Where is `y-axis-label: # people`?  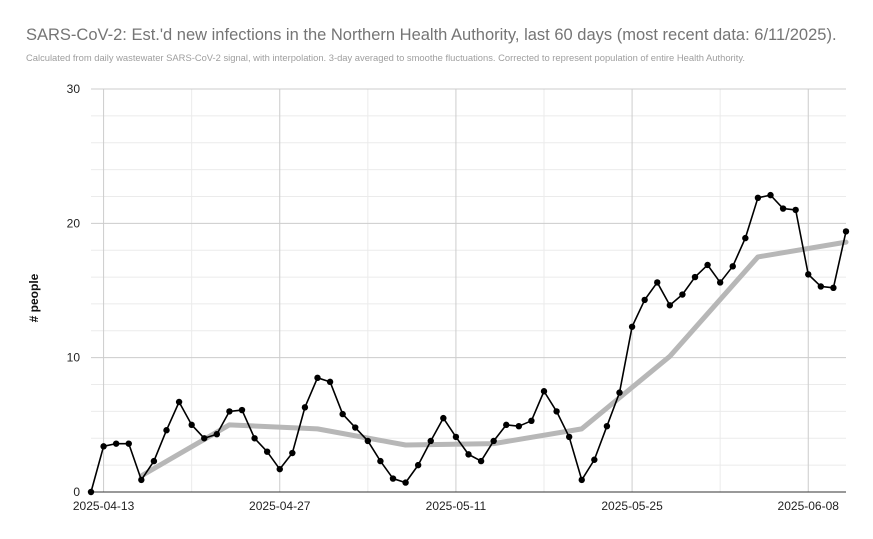 y-axis-label: # people is located at coordinates (34, 297).